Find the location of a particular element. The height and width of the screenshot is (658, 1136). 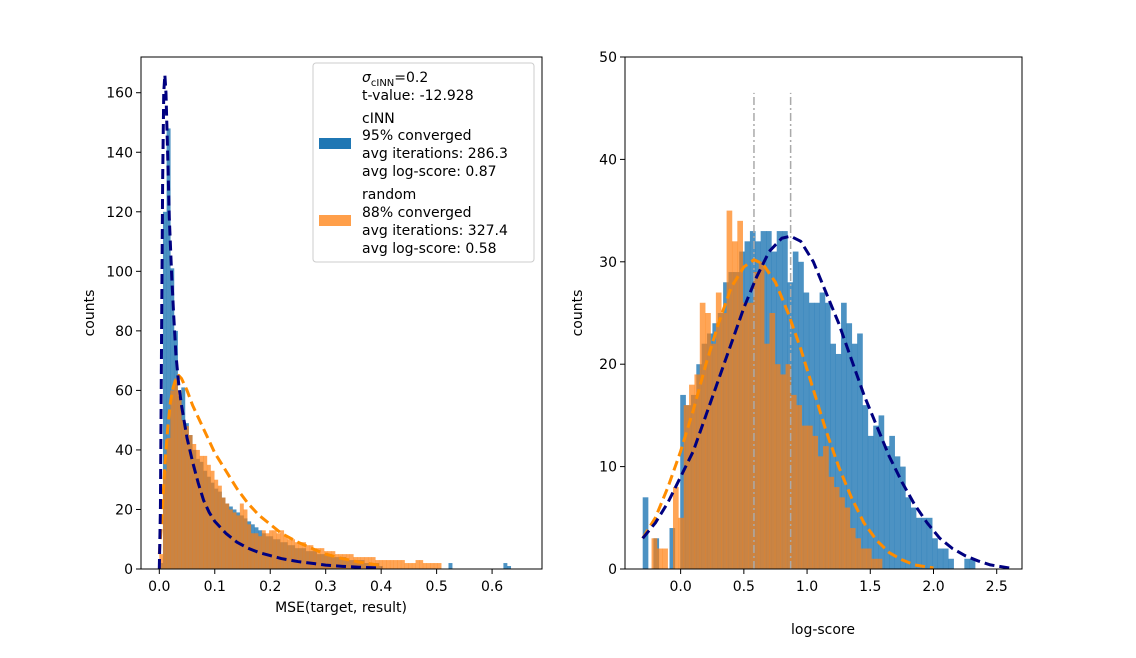

x-tick-label: 0.0 is located at coordinates (680, 587).